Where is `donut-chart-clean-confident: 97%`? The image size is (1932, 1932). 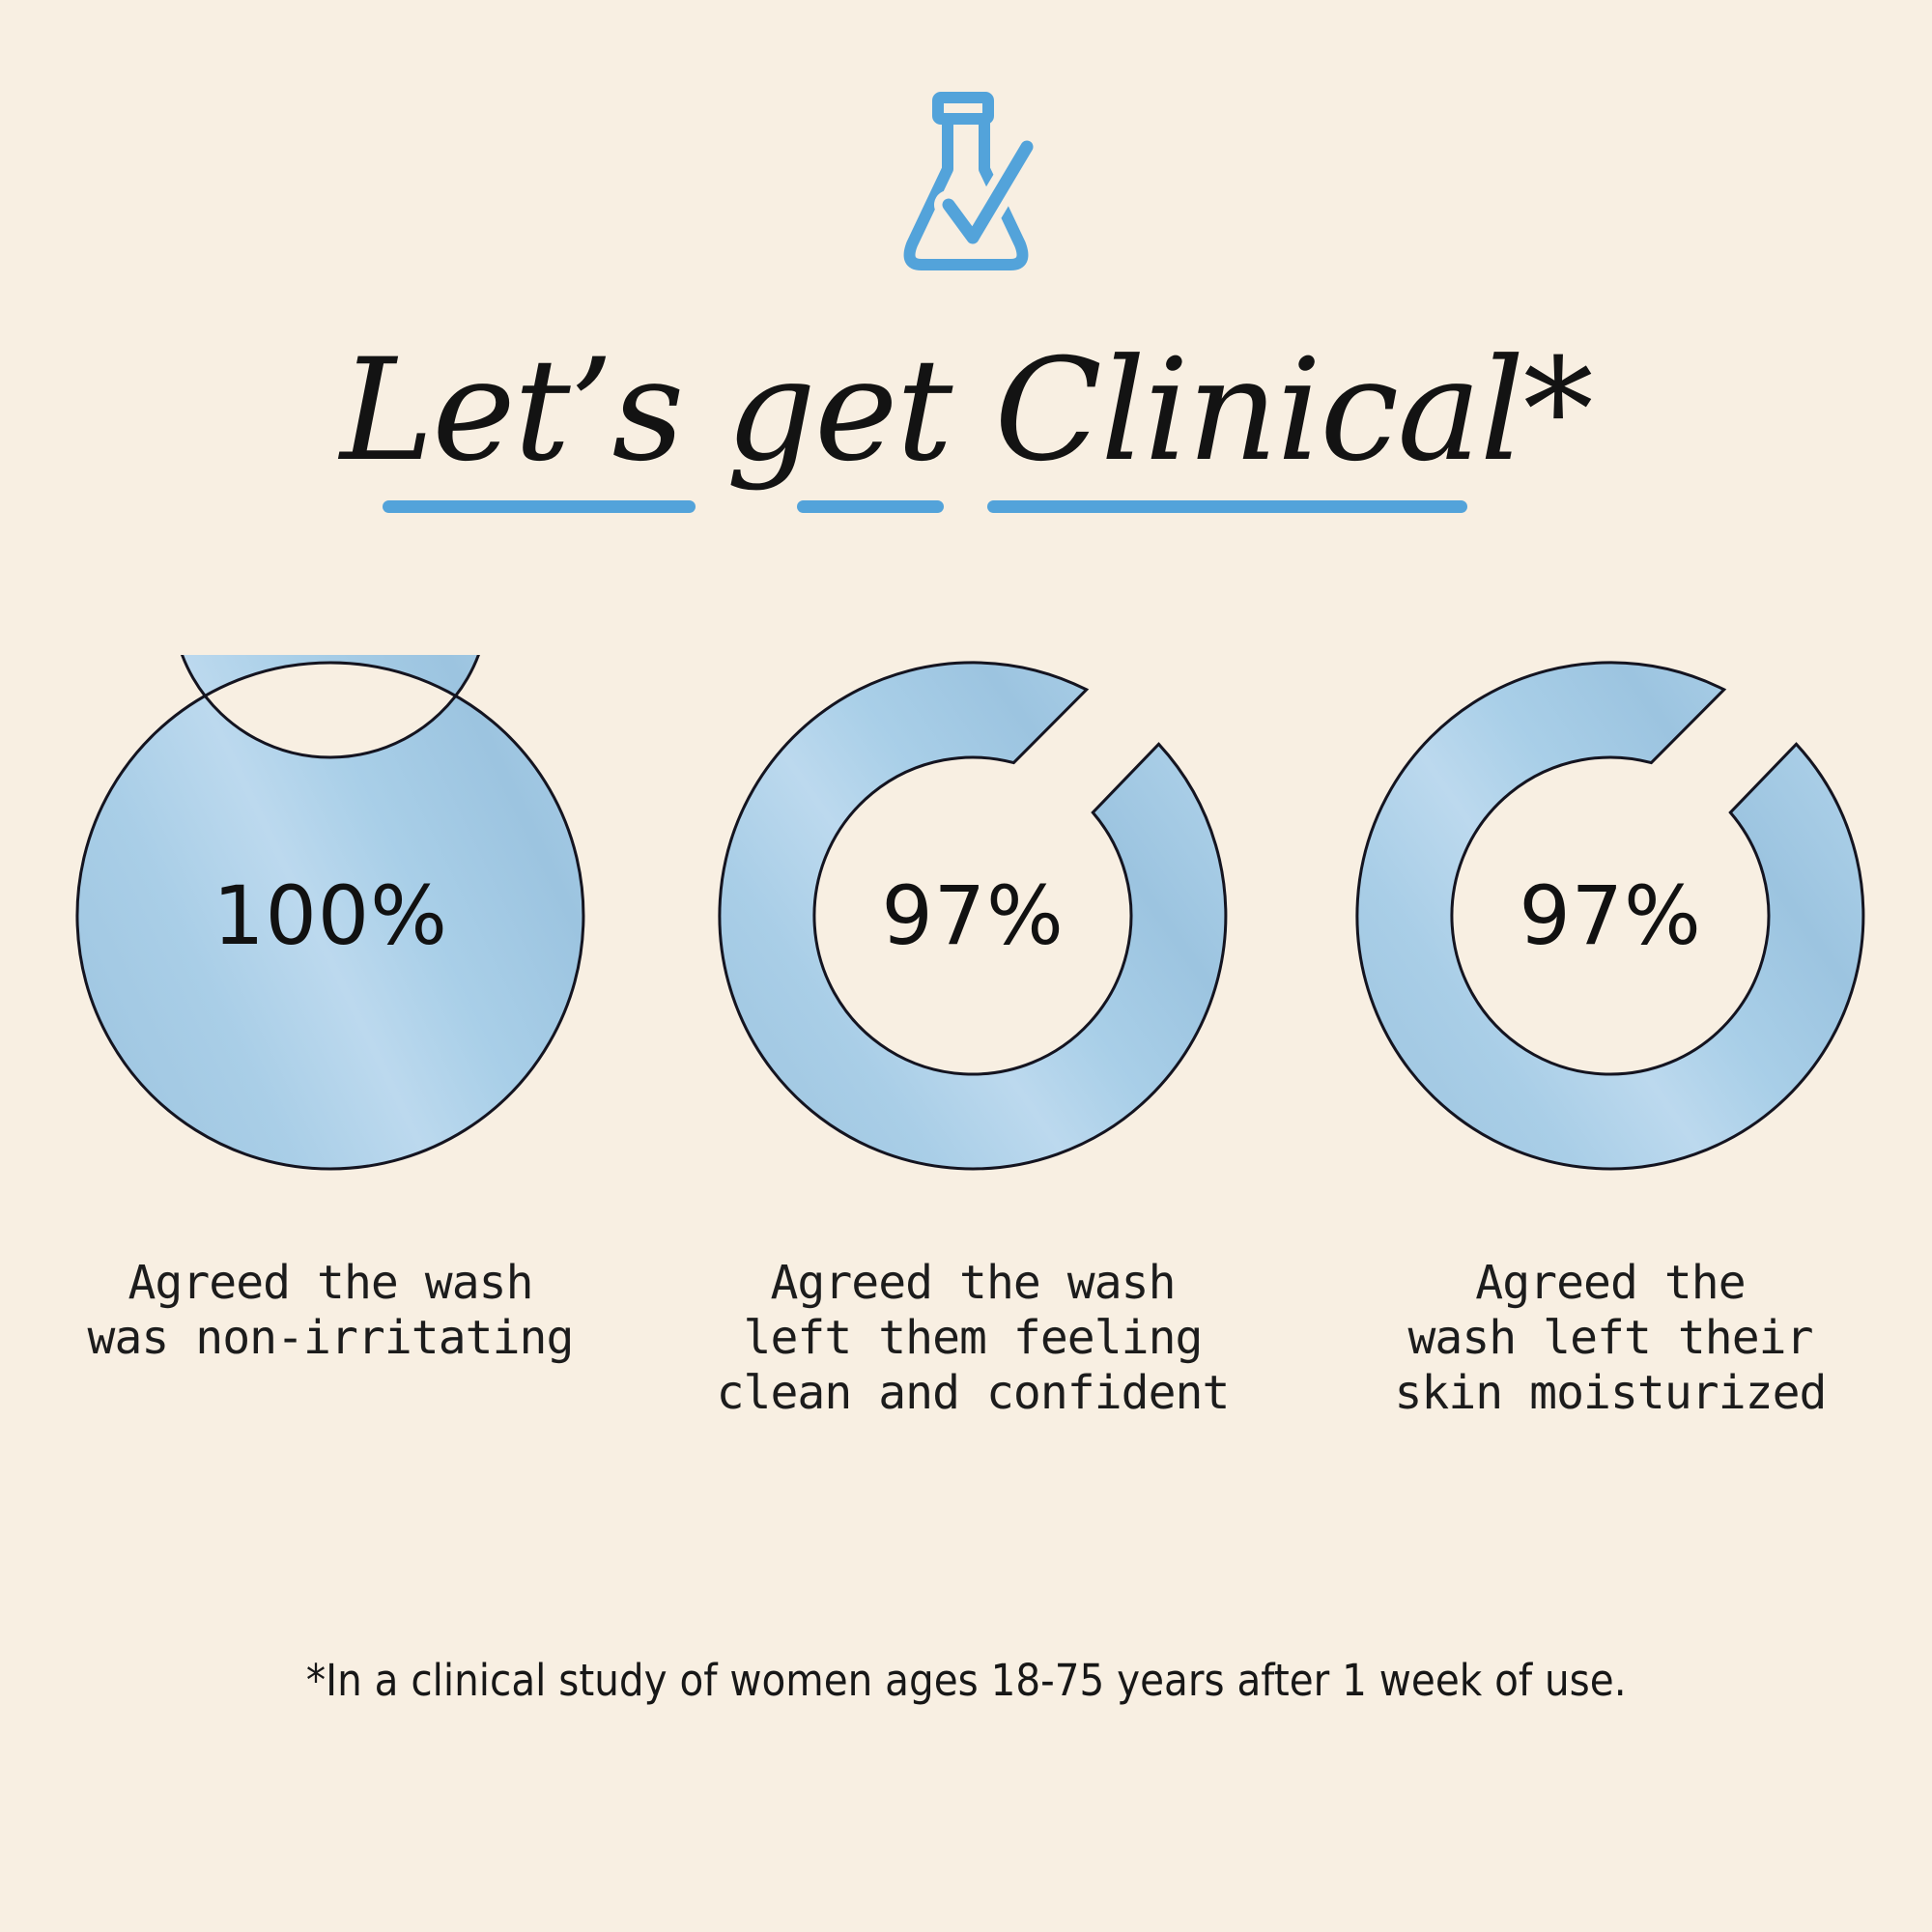 donut-chart-clean-confident: 97% is located at coordinates (973, 916).